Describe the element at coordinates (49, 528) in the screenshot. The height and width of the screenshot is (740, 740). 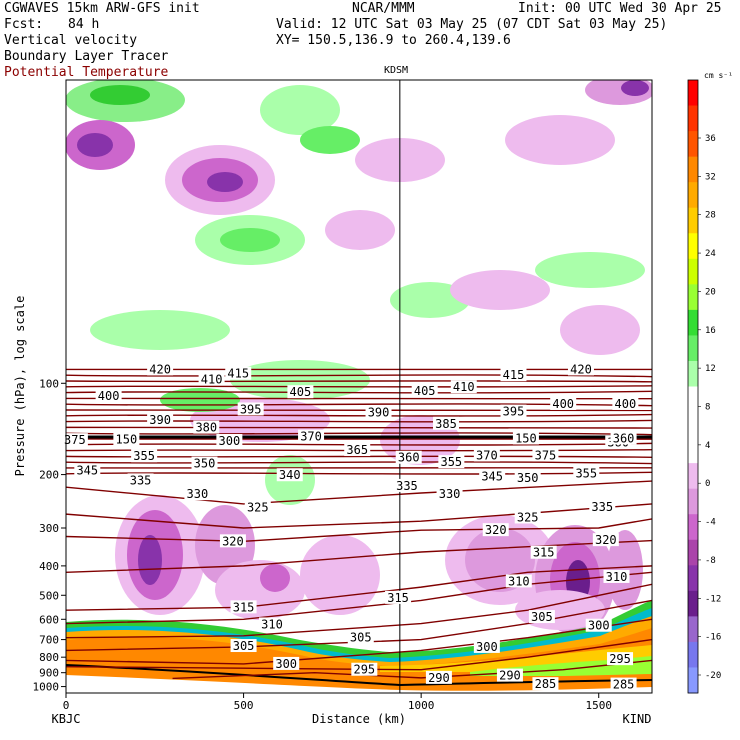
I see `y-tick-label: 300` at that location.